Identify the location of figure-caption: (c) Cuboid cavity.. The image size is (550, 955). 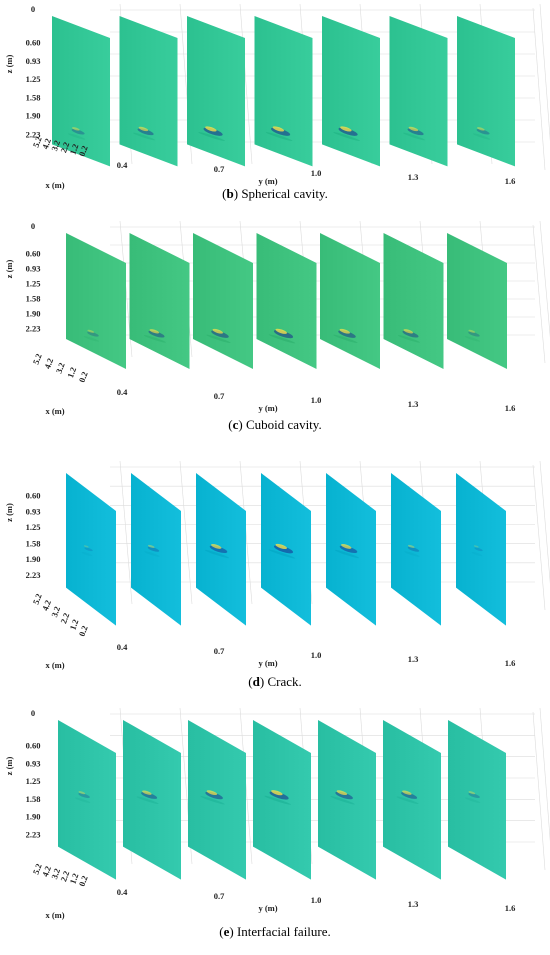
(275, 424).